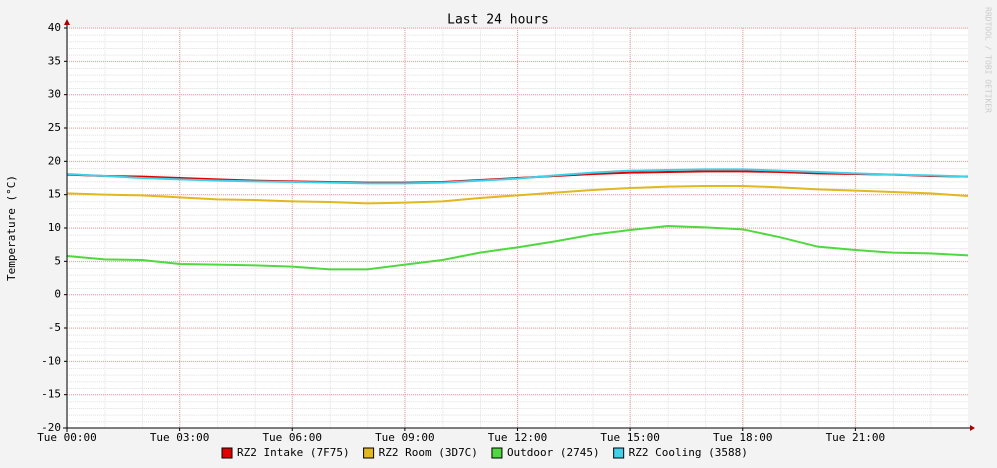 This screenshot has height=468, width=997. I want to click on y-arrow, so click(67, 22).